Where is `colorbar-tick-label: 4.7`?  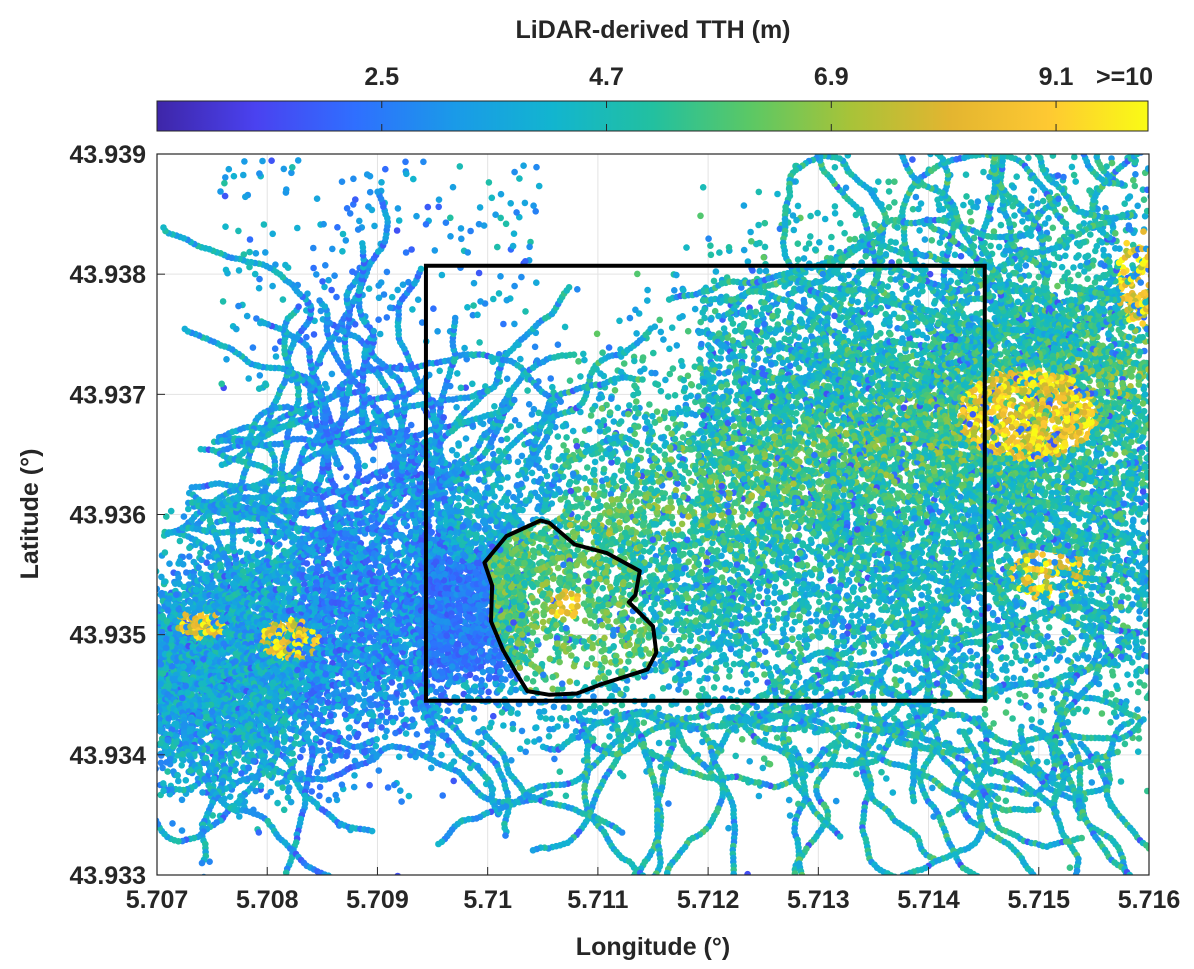
colorbar-tick-label: 4.7 is located at coordinates (606, 77).